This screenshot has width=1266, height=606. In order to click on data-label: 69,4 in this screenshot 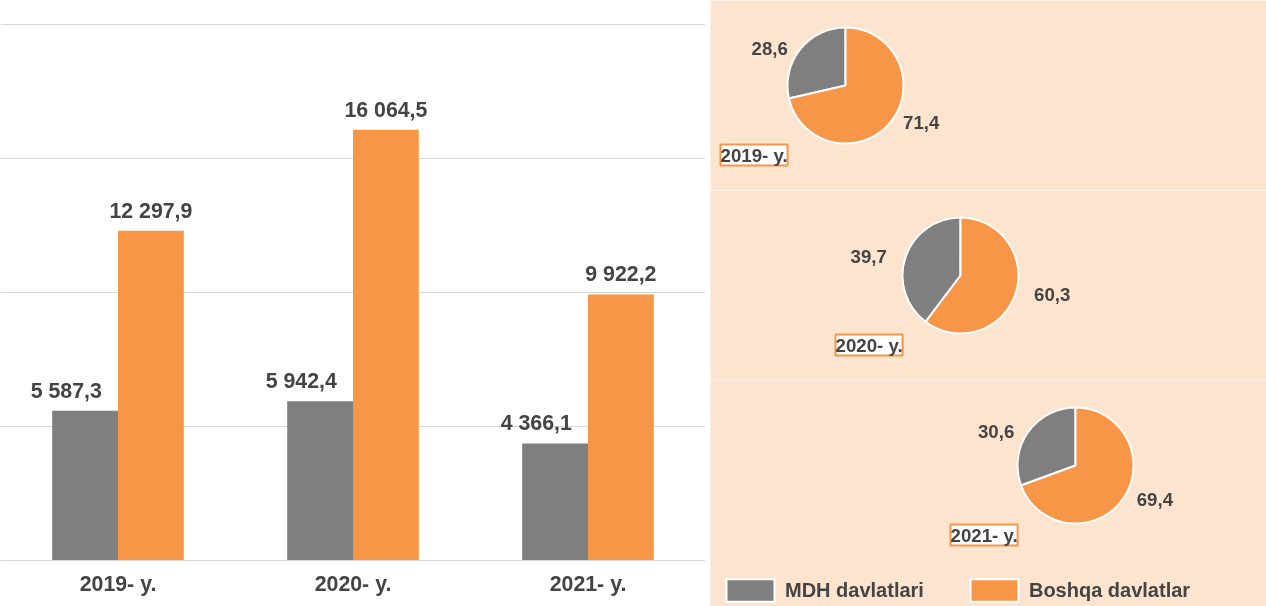, I will do `click(1155, 499)`.